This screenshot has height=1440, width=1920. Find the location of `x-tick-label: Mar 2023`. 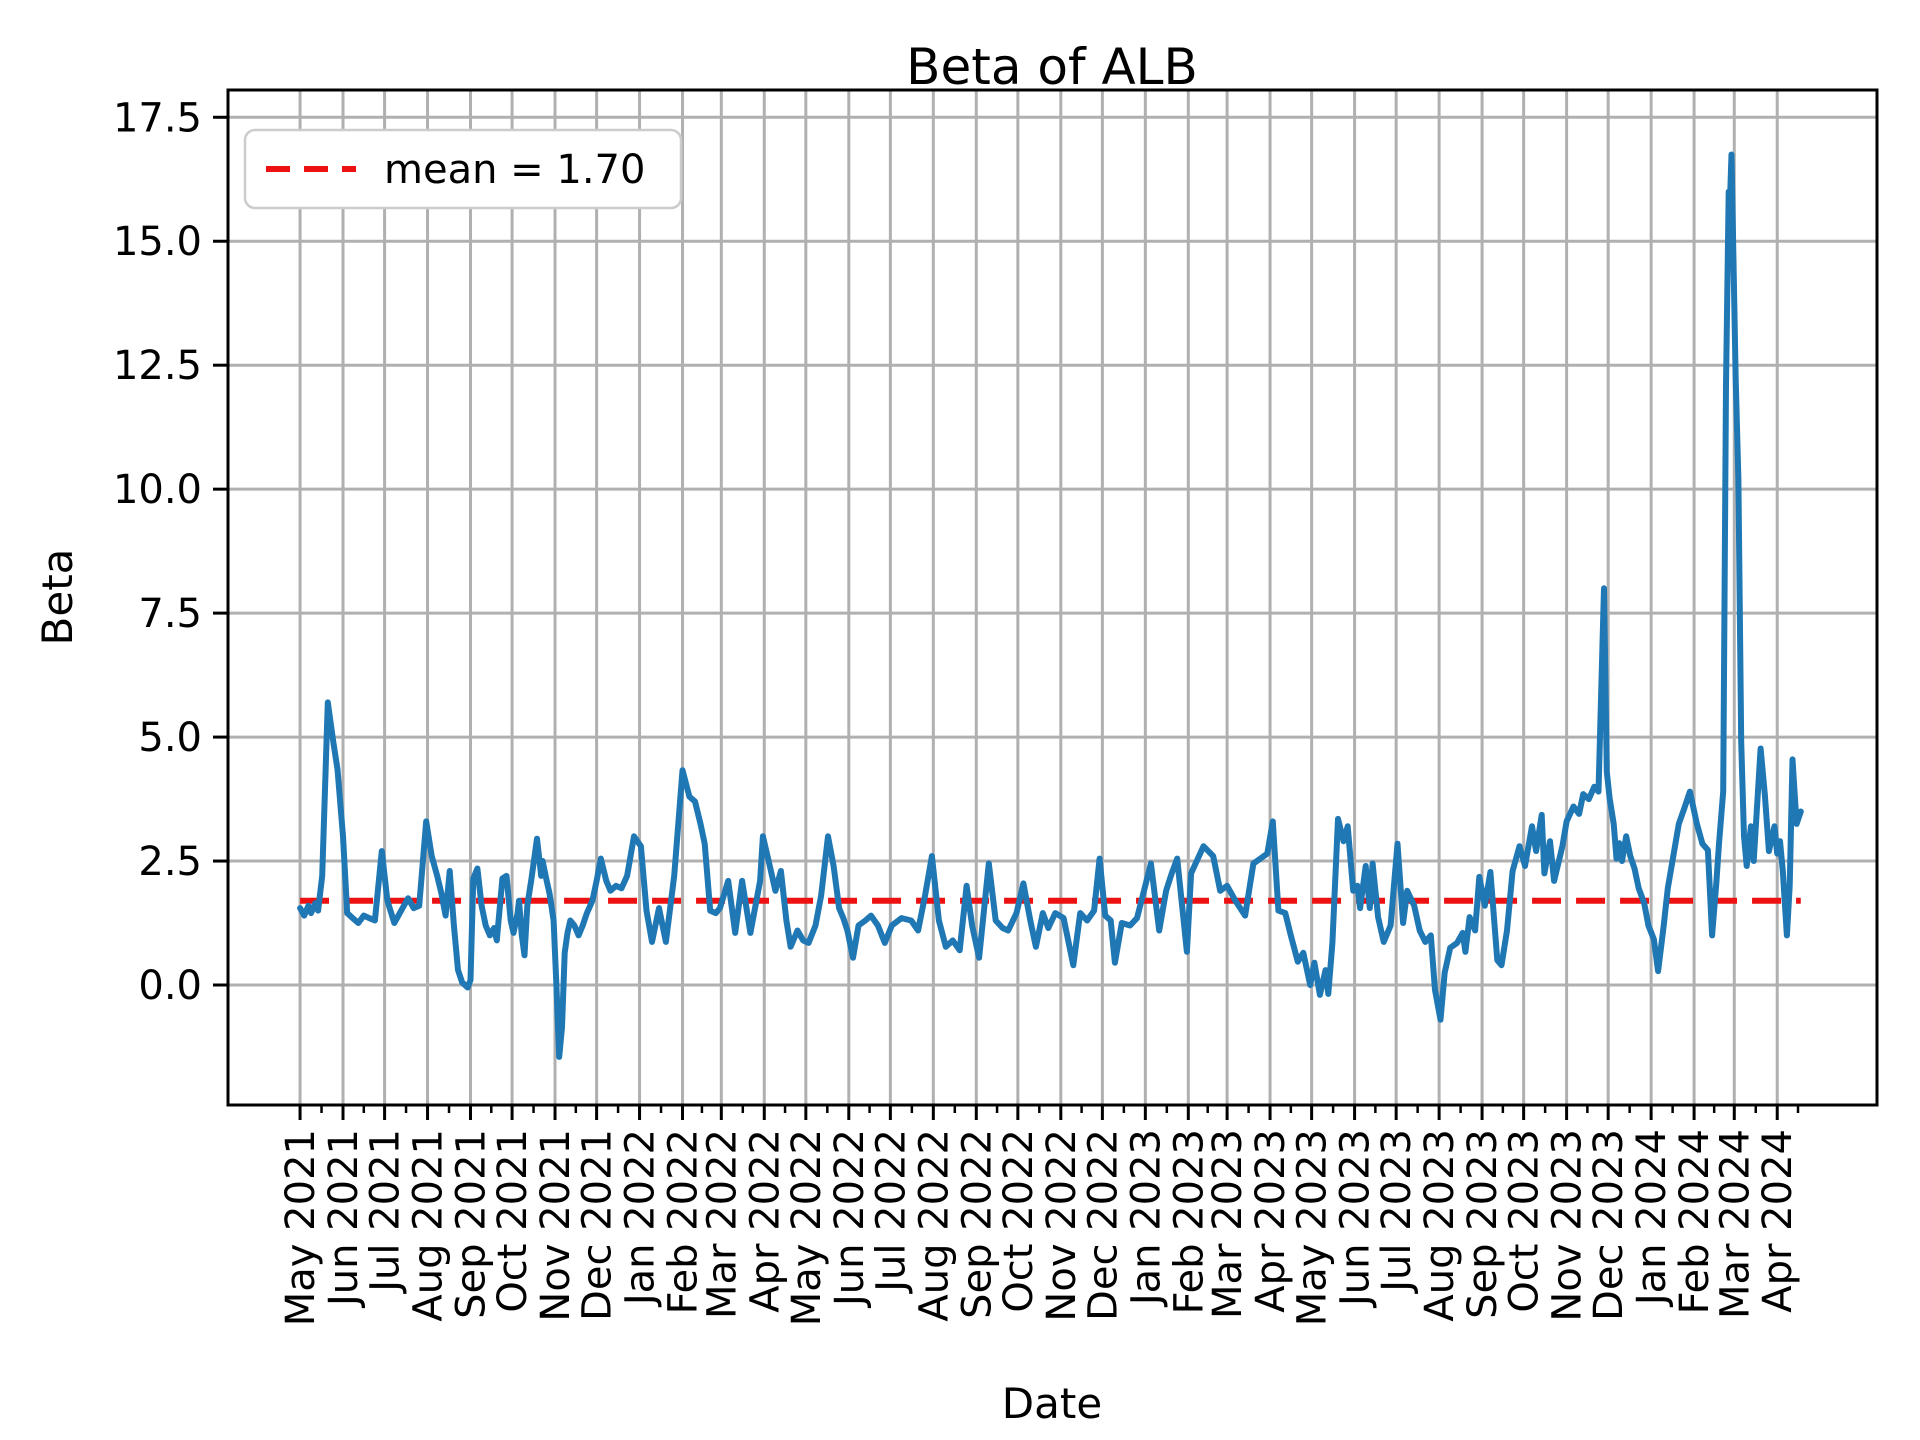

x-tick-label: Mar 2023 is located at coordinates (1228, 1224).